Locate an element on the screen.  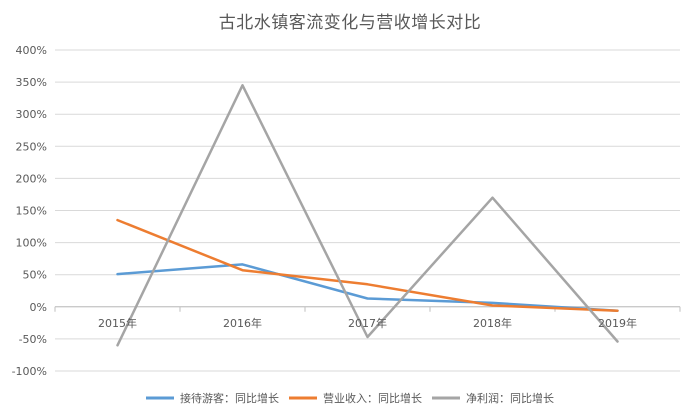
x-tick-label: 2018年 is located at coordinates (492, 323).